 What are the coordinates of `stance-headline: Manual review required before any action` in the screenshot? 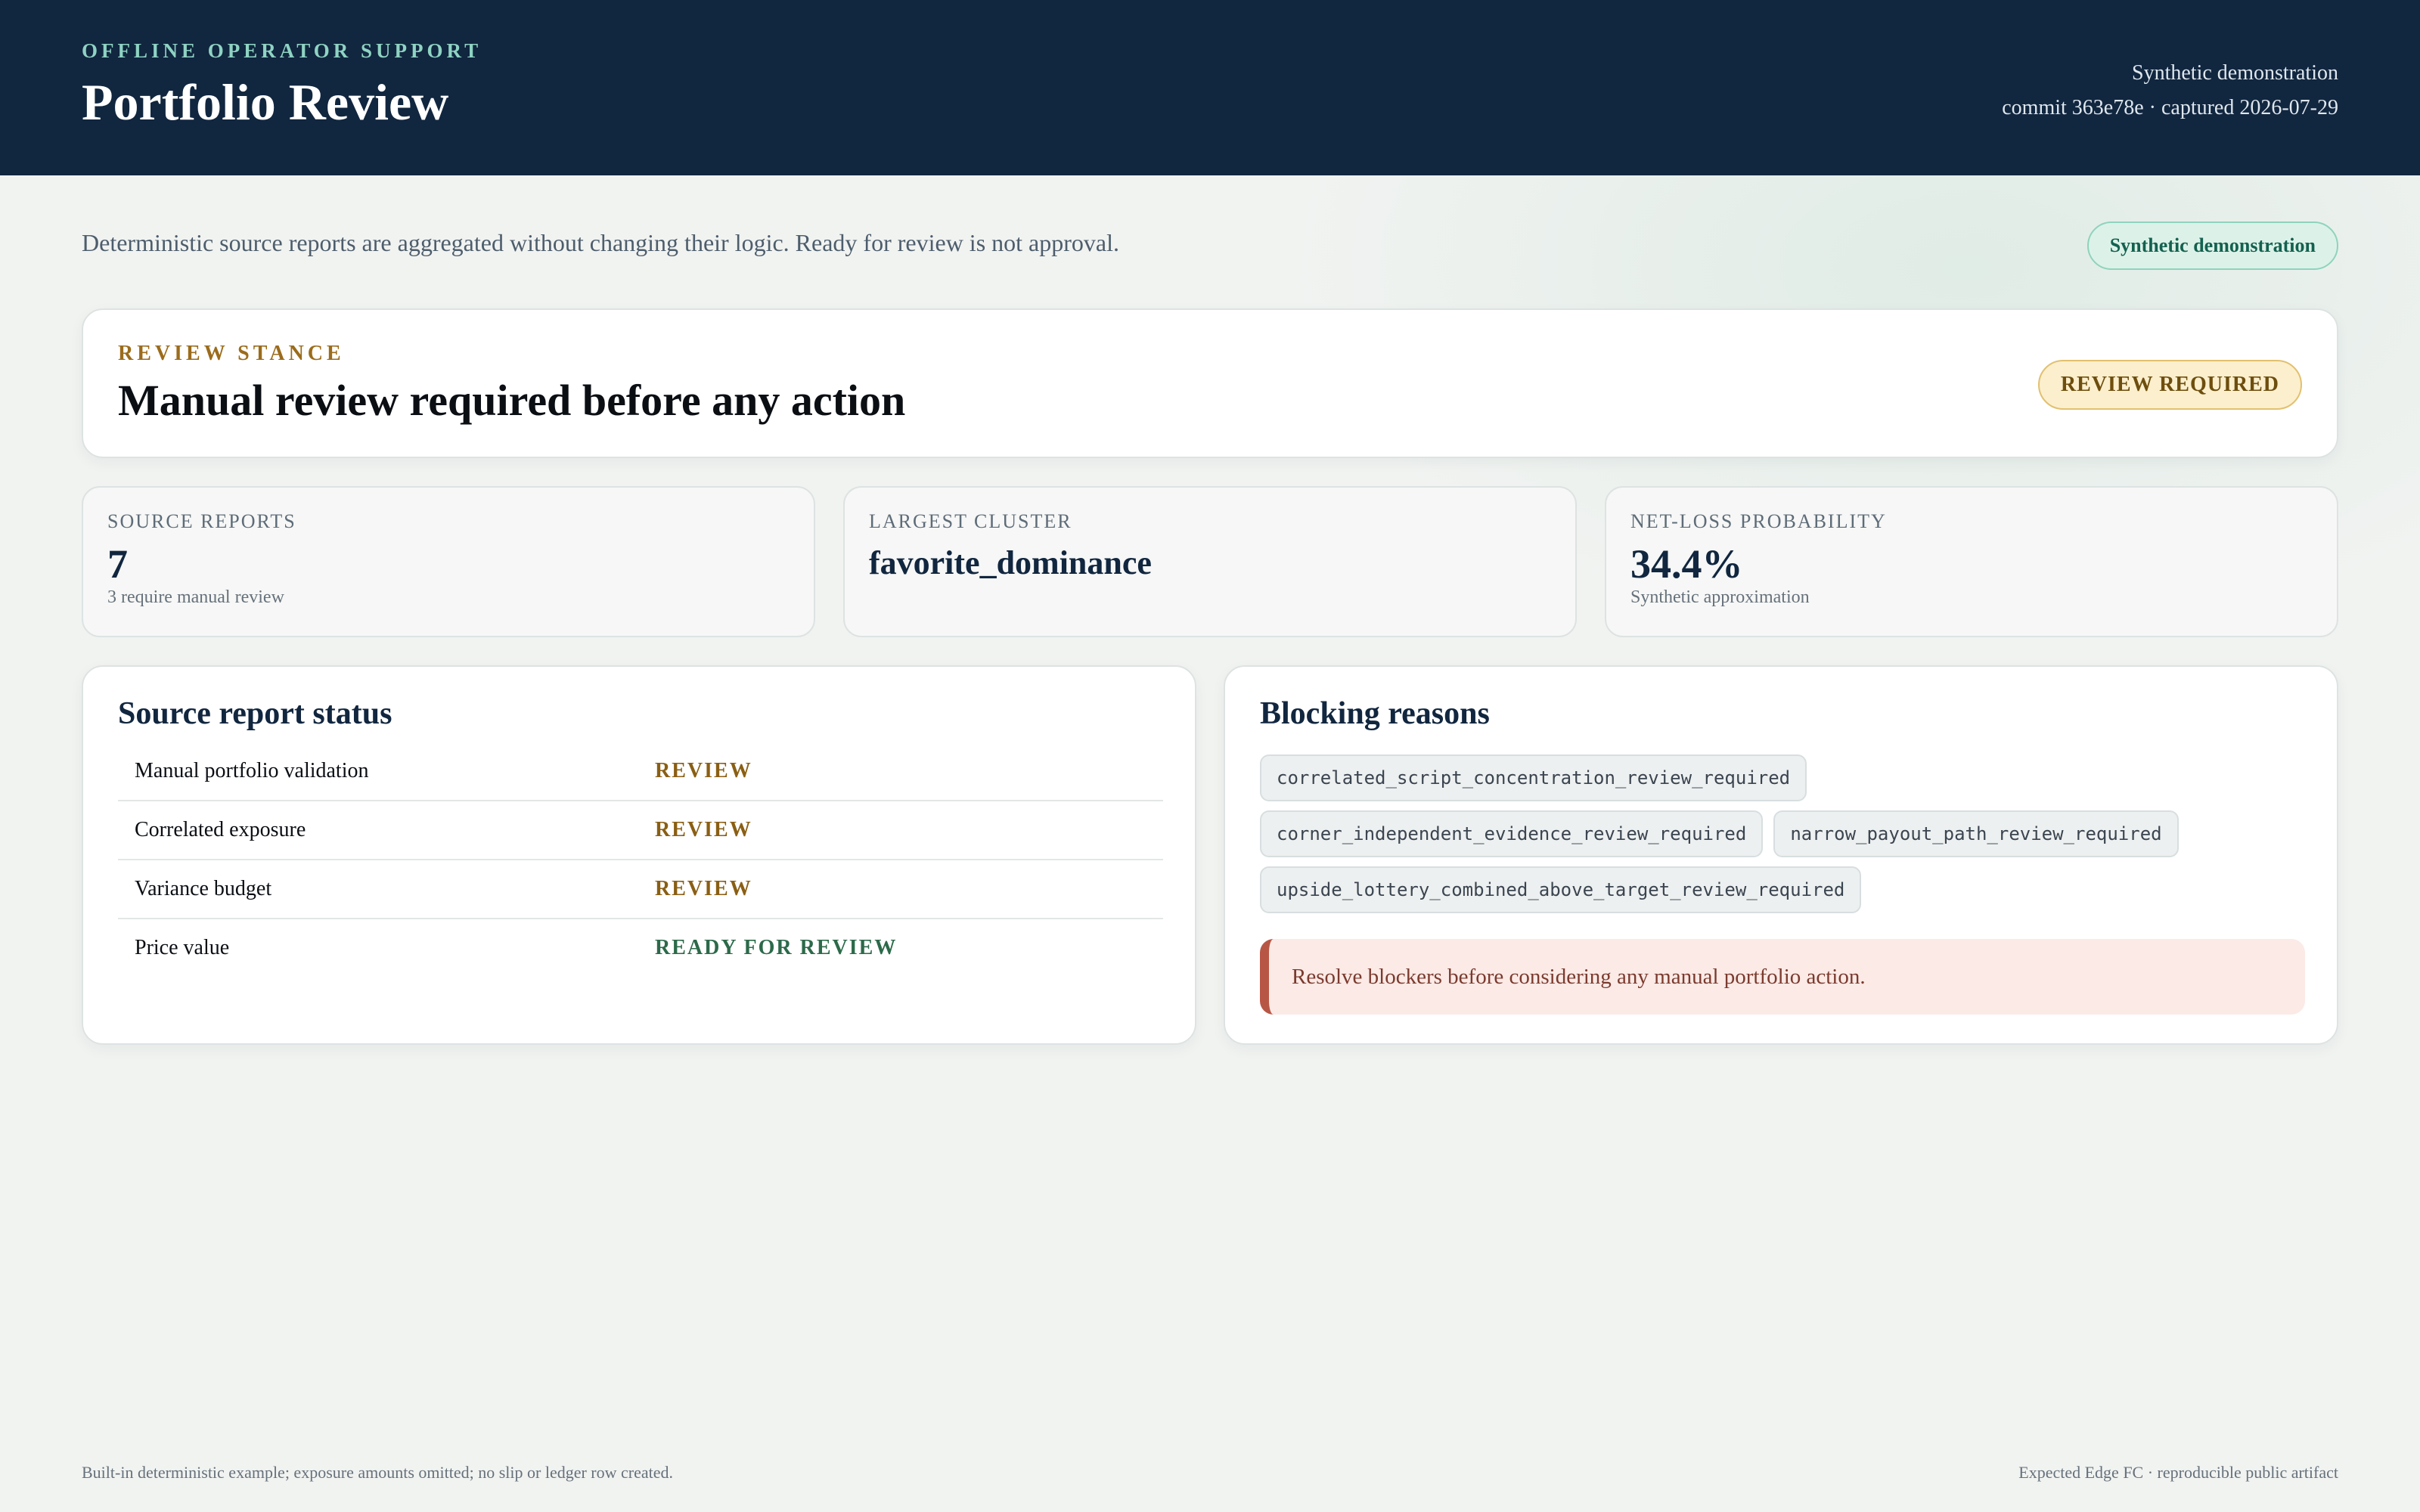 It's located at (512, 401).